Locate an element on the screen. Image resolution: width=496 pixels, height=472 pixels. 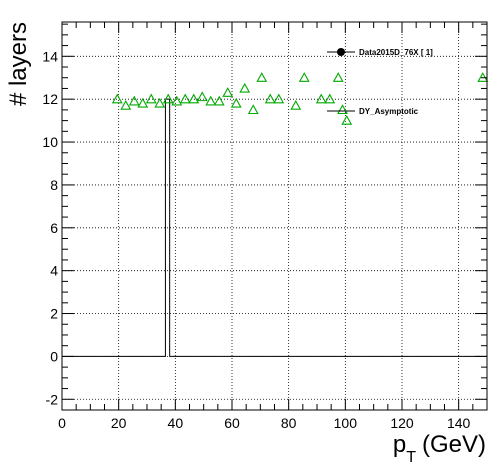
y-tick-label: 4 is located at coordinates (54, 271).